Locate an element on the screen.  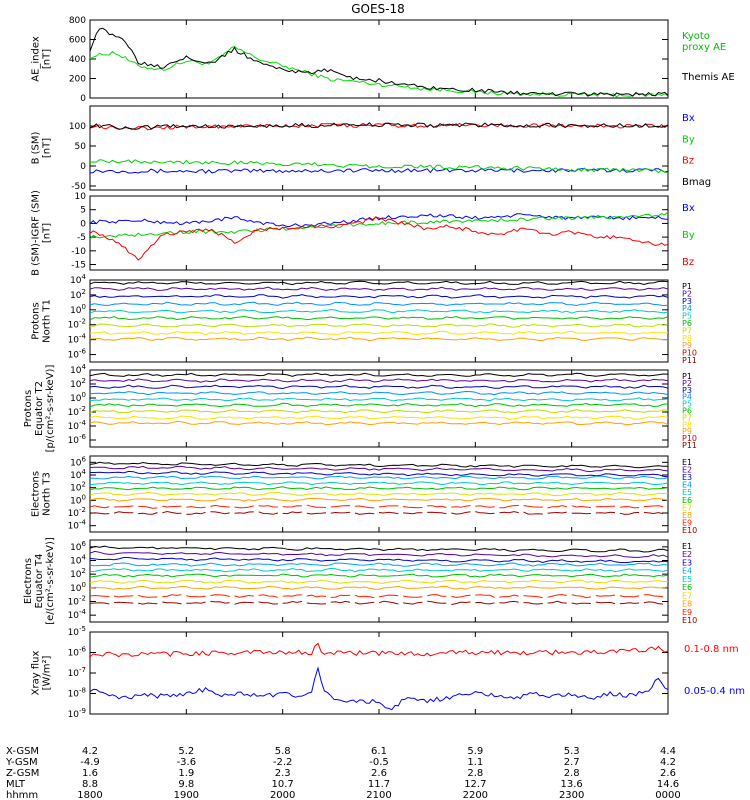
series-line-00504nm is located at coordinates (379, 688).